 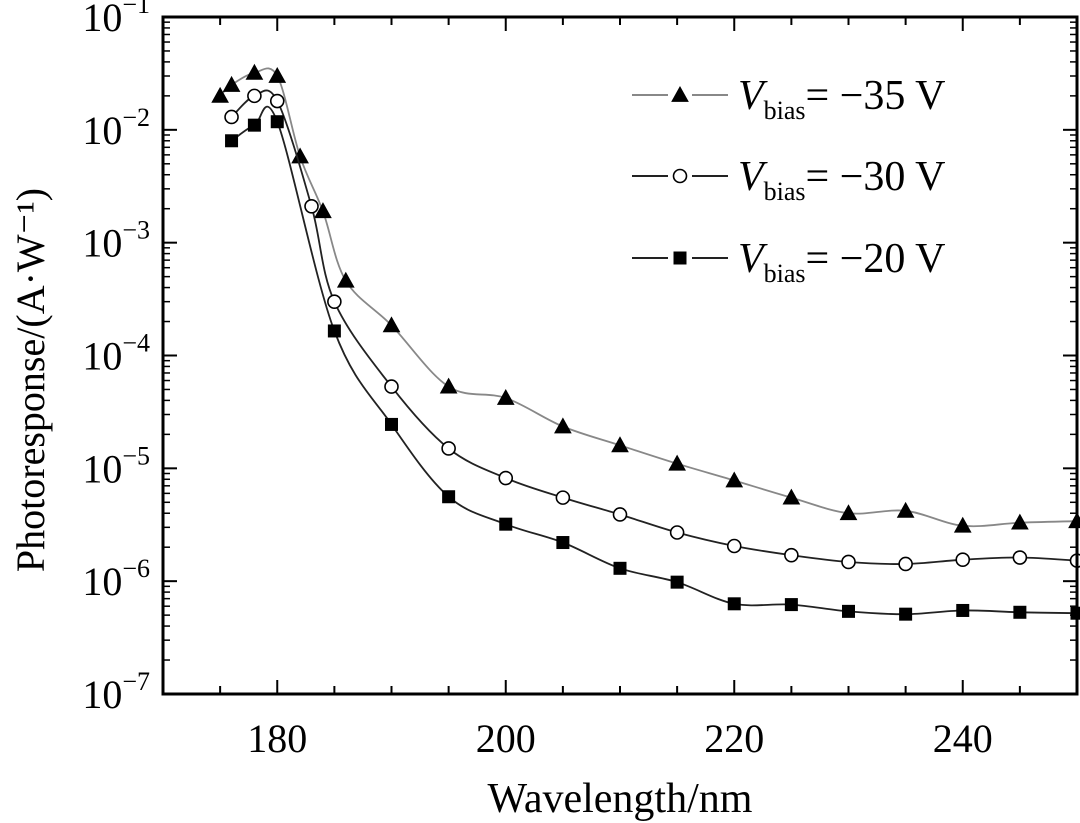 What do you see at coordinates (116, 241) in the screenshot?
I see `y-tick-label: 10⁻³` at bounding box center [116, 241].